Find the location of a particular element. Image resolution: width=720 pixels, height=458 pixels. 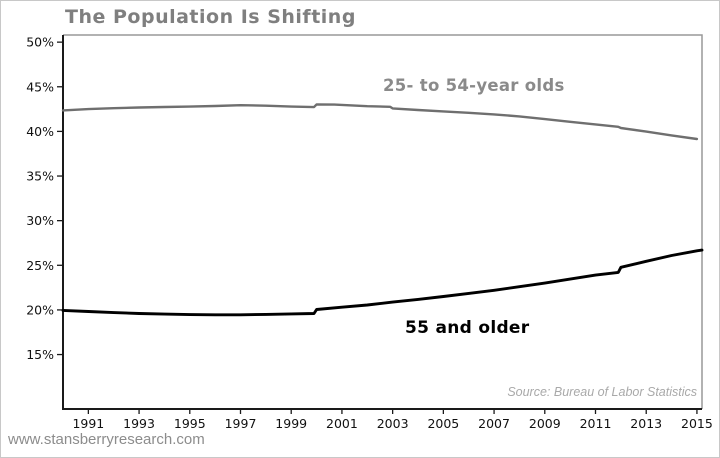

source-note: Source: Bureau of Labor Statistics is located at coordinates (602, 392).